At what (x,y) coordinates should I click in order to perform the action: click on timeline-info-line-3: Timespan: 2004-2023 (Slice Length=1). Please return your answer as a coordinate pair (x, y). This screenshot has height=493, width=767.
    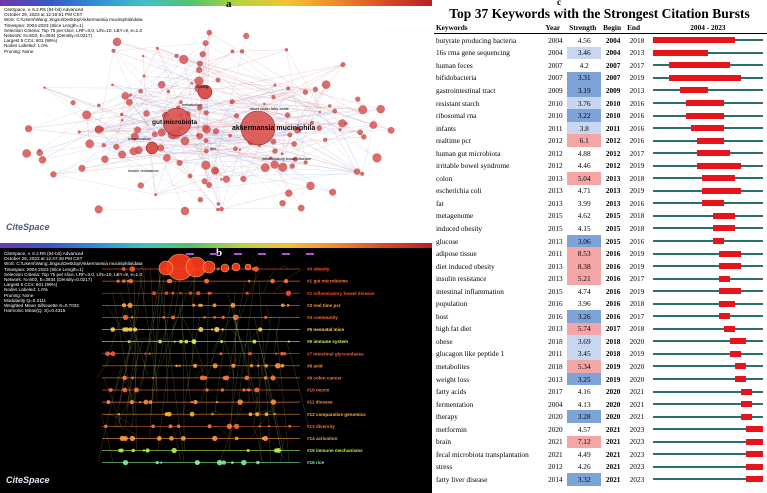
    Looking at the image, I should click on (44, 269).